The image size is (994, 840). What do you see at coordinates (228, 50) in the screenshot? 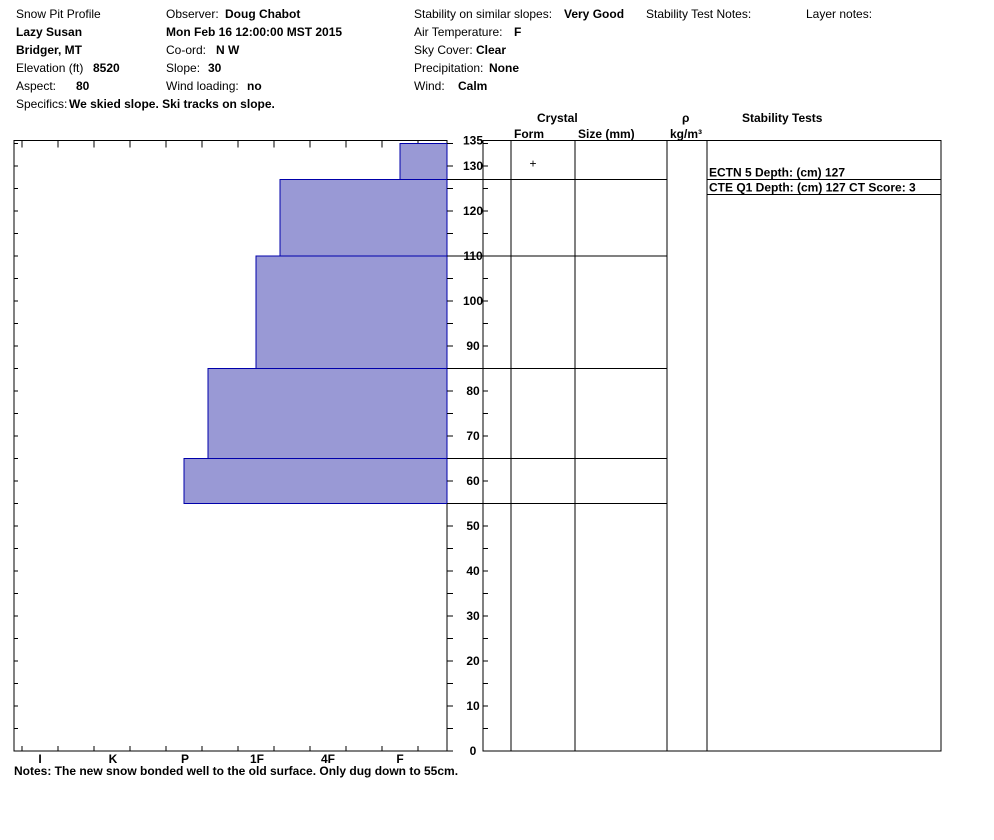
I see `coord-value: N W` at bounding box center [228, 50].